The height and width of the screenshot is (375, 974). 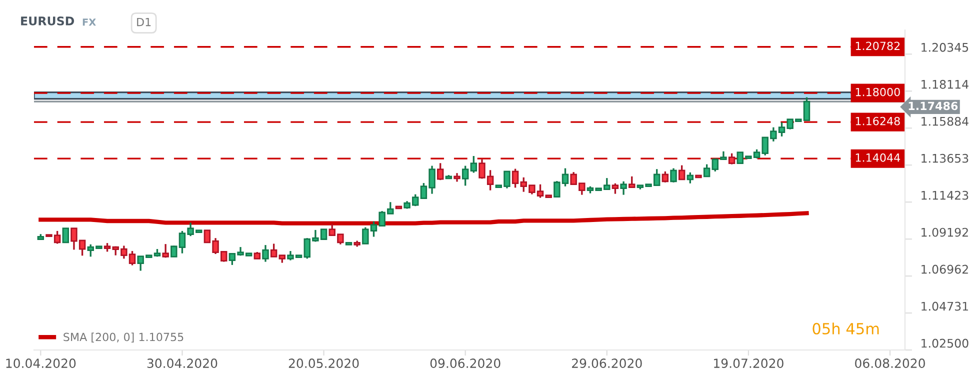 I want to click on text: FX, so click(x=89, y=22).